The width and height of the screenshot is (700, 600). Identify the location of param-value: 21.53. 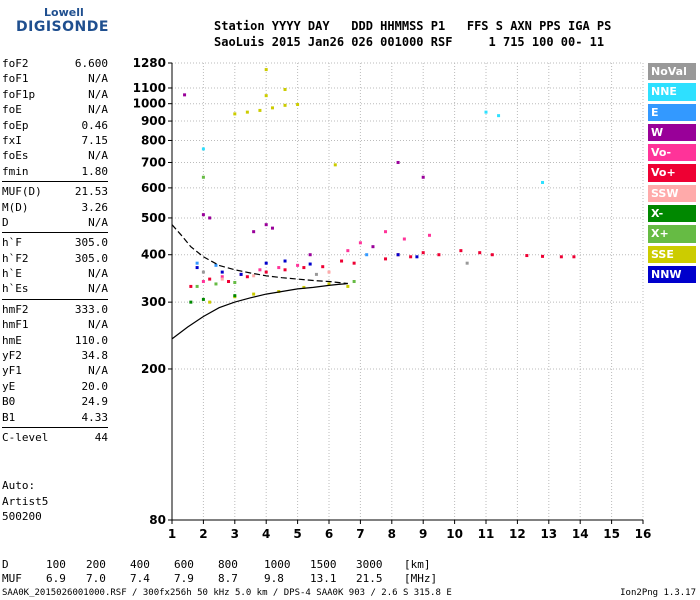
(91, 192).